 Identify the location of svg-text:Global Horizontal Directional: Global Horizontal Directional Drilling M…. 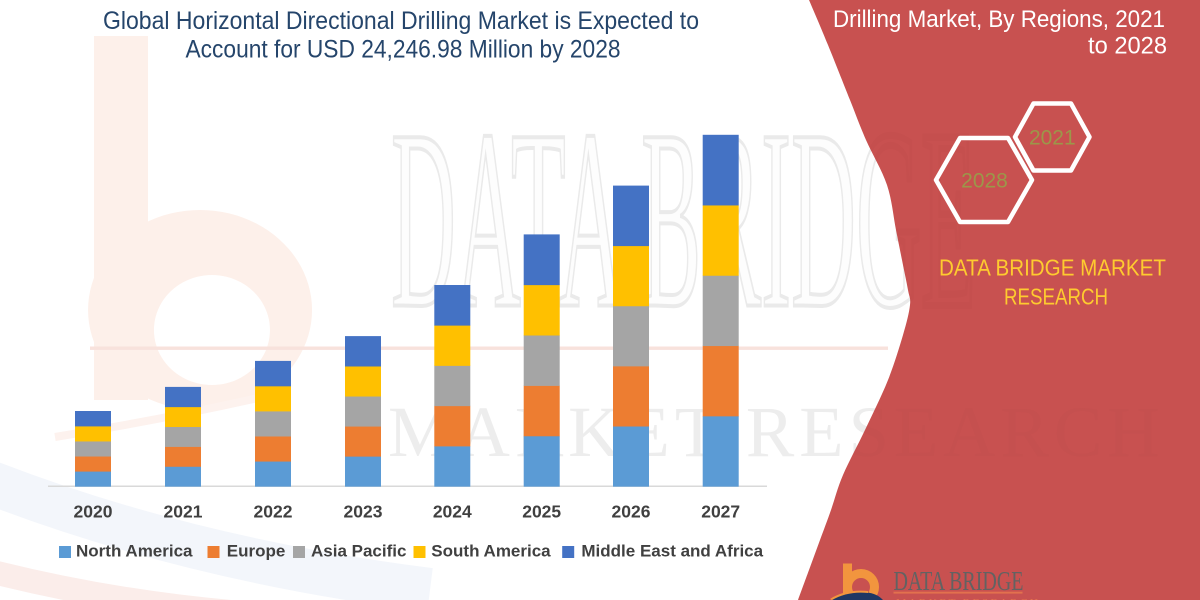
(401, 21).